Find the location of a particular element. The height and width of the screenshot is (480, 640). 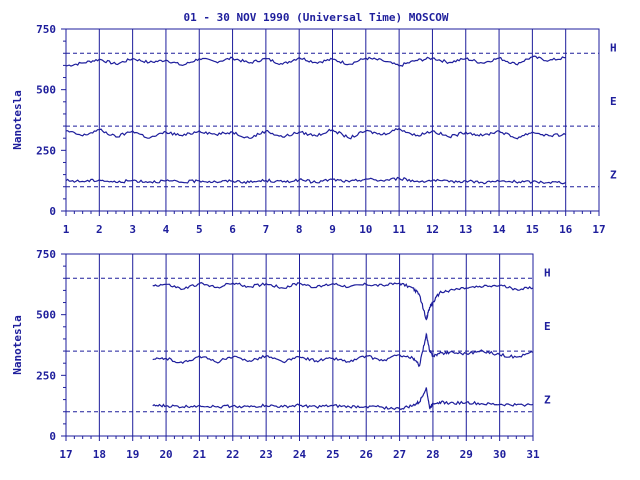

x-tick-label: 16 is located at coordinates (566, 229).